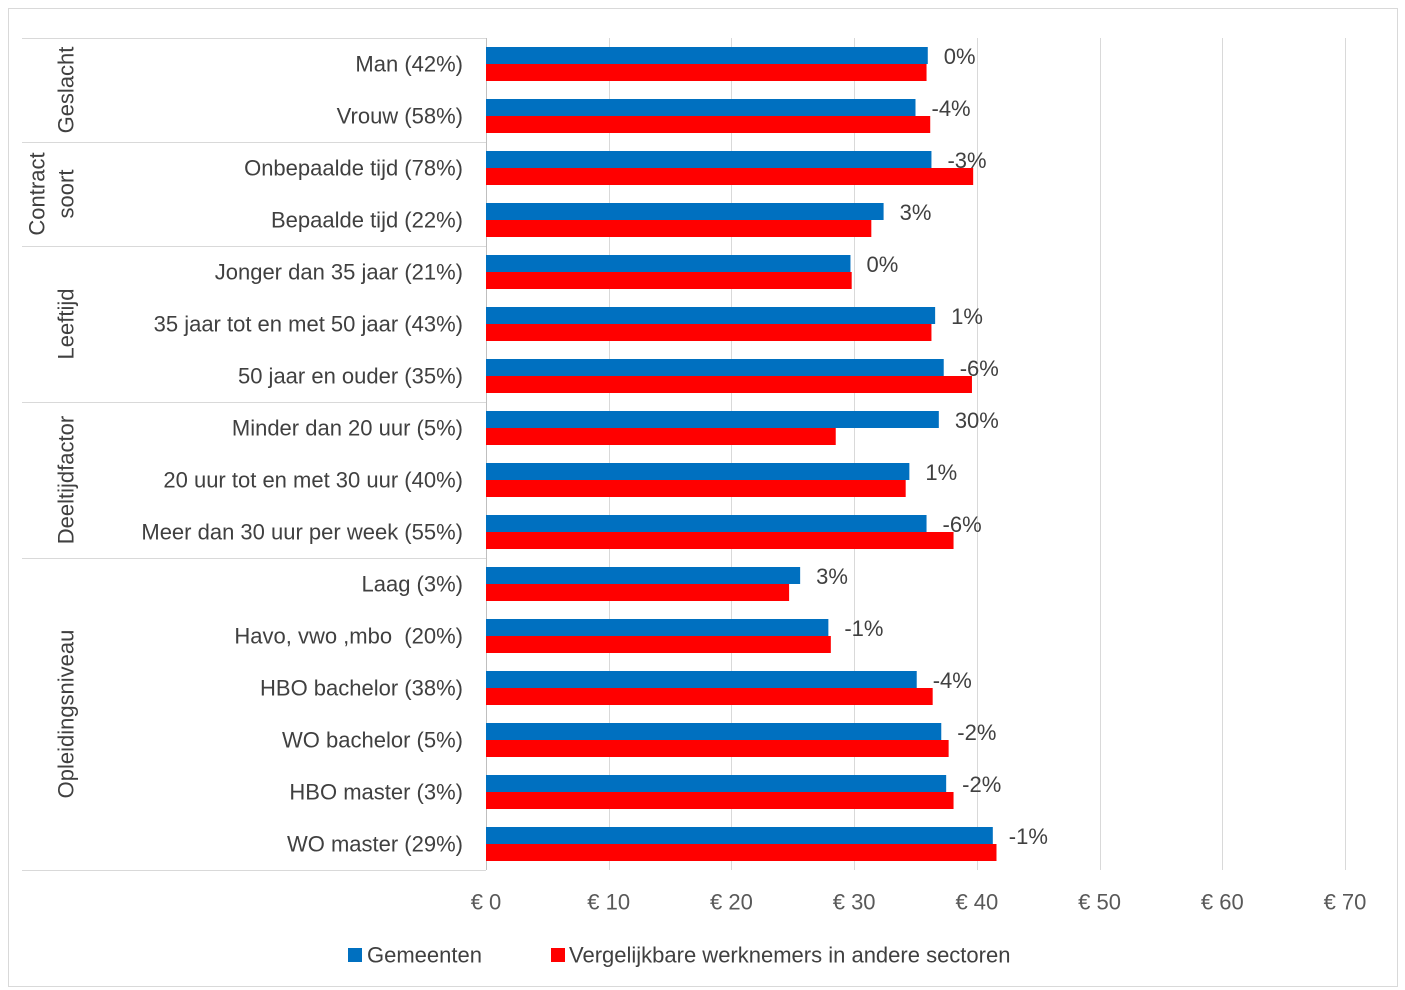 This screenshot has width=1405, height=990. I want to click on x-tick-label: € 60, so click(1222, 902).